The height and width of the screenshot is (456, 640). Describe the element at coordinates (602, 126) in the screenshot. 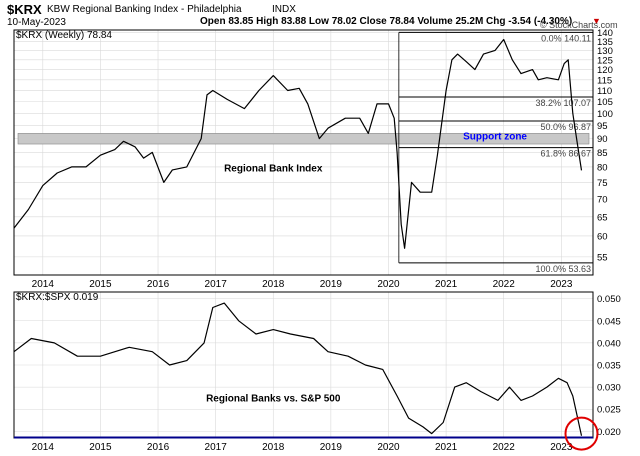

I see `price-y-tick-label: 95` at that location.